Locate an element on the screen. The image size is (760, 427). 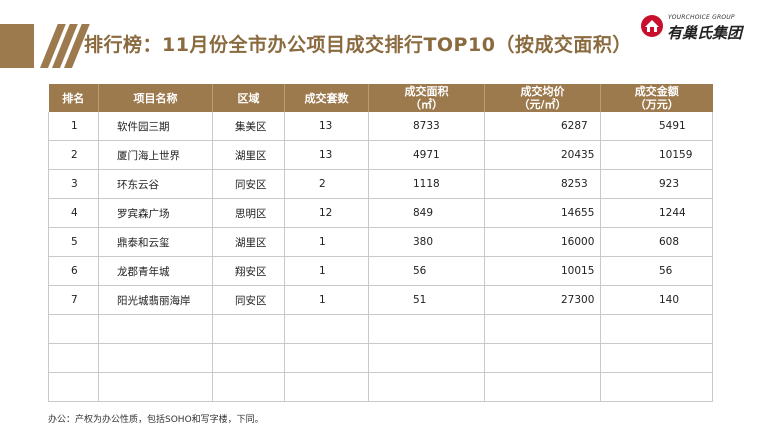
table-row: 3 环东云谷 同安区 2 1118 8253 923 is located at coordinates (380, 184).